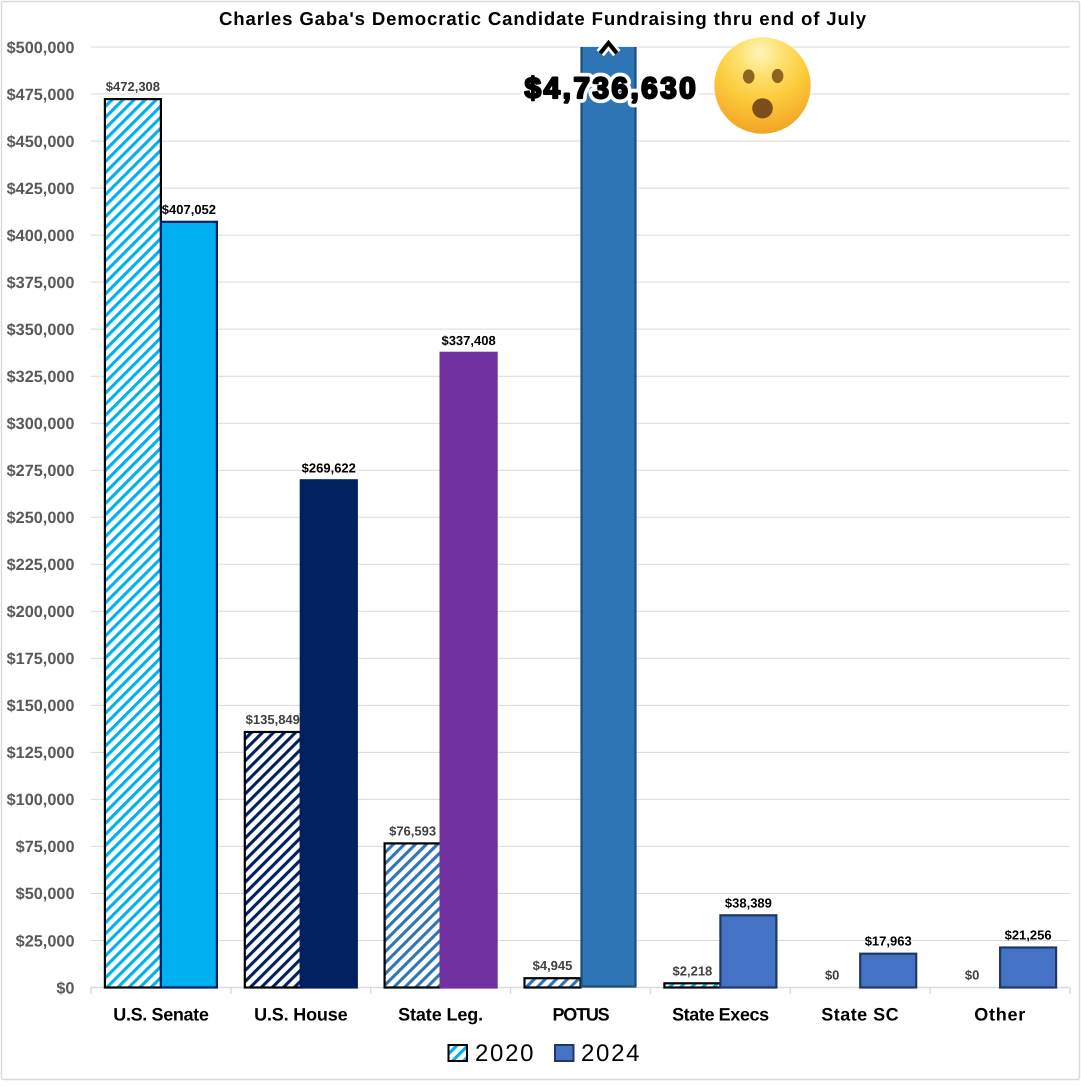  Describe the element at coordinates (41, 95) in the screenshot. I see `svg-text: $475,000` at that location.